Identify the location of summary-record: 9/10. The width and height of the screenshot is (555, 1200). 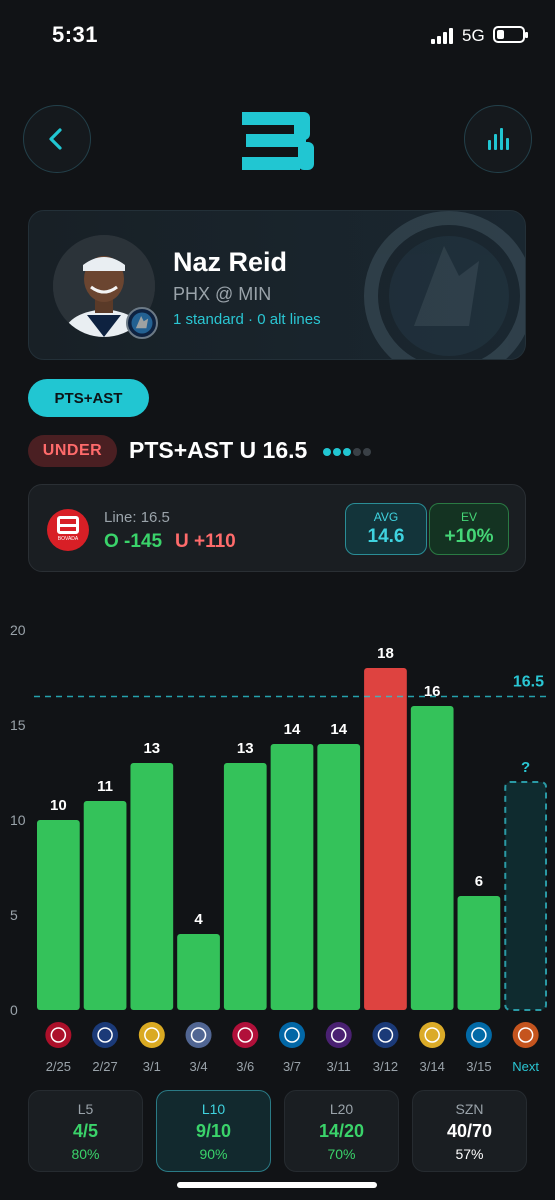
(213, 1130).